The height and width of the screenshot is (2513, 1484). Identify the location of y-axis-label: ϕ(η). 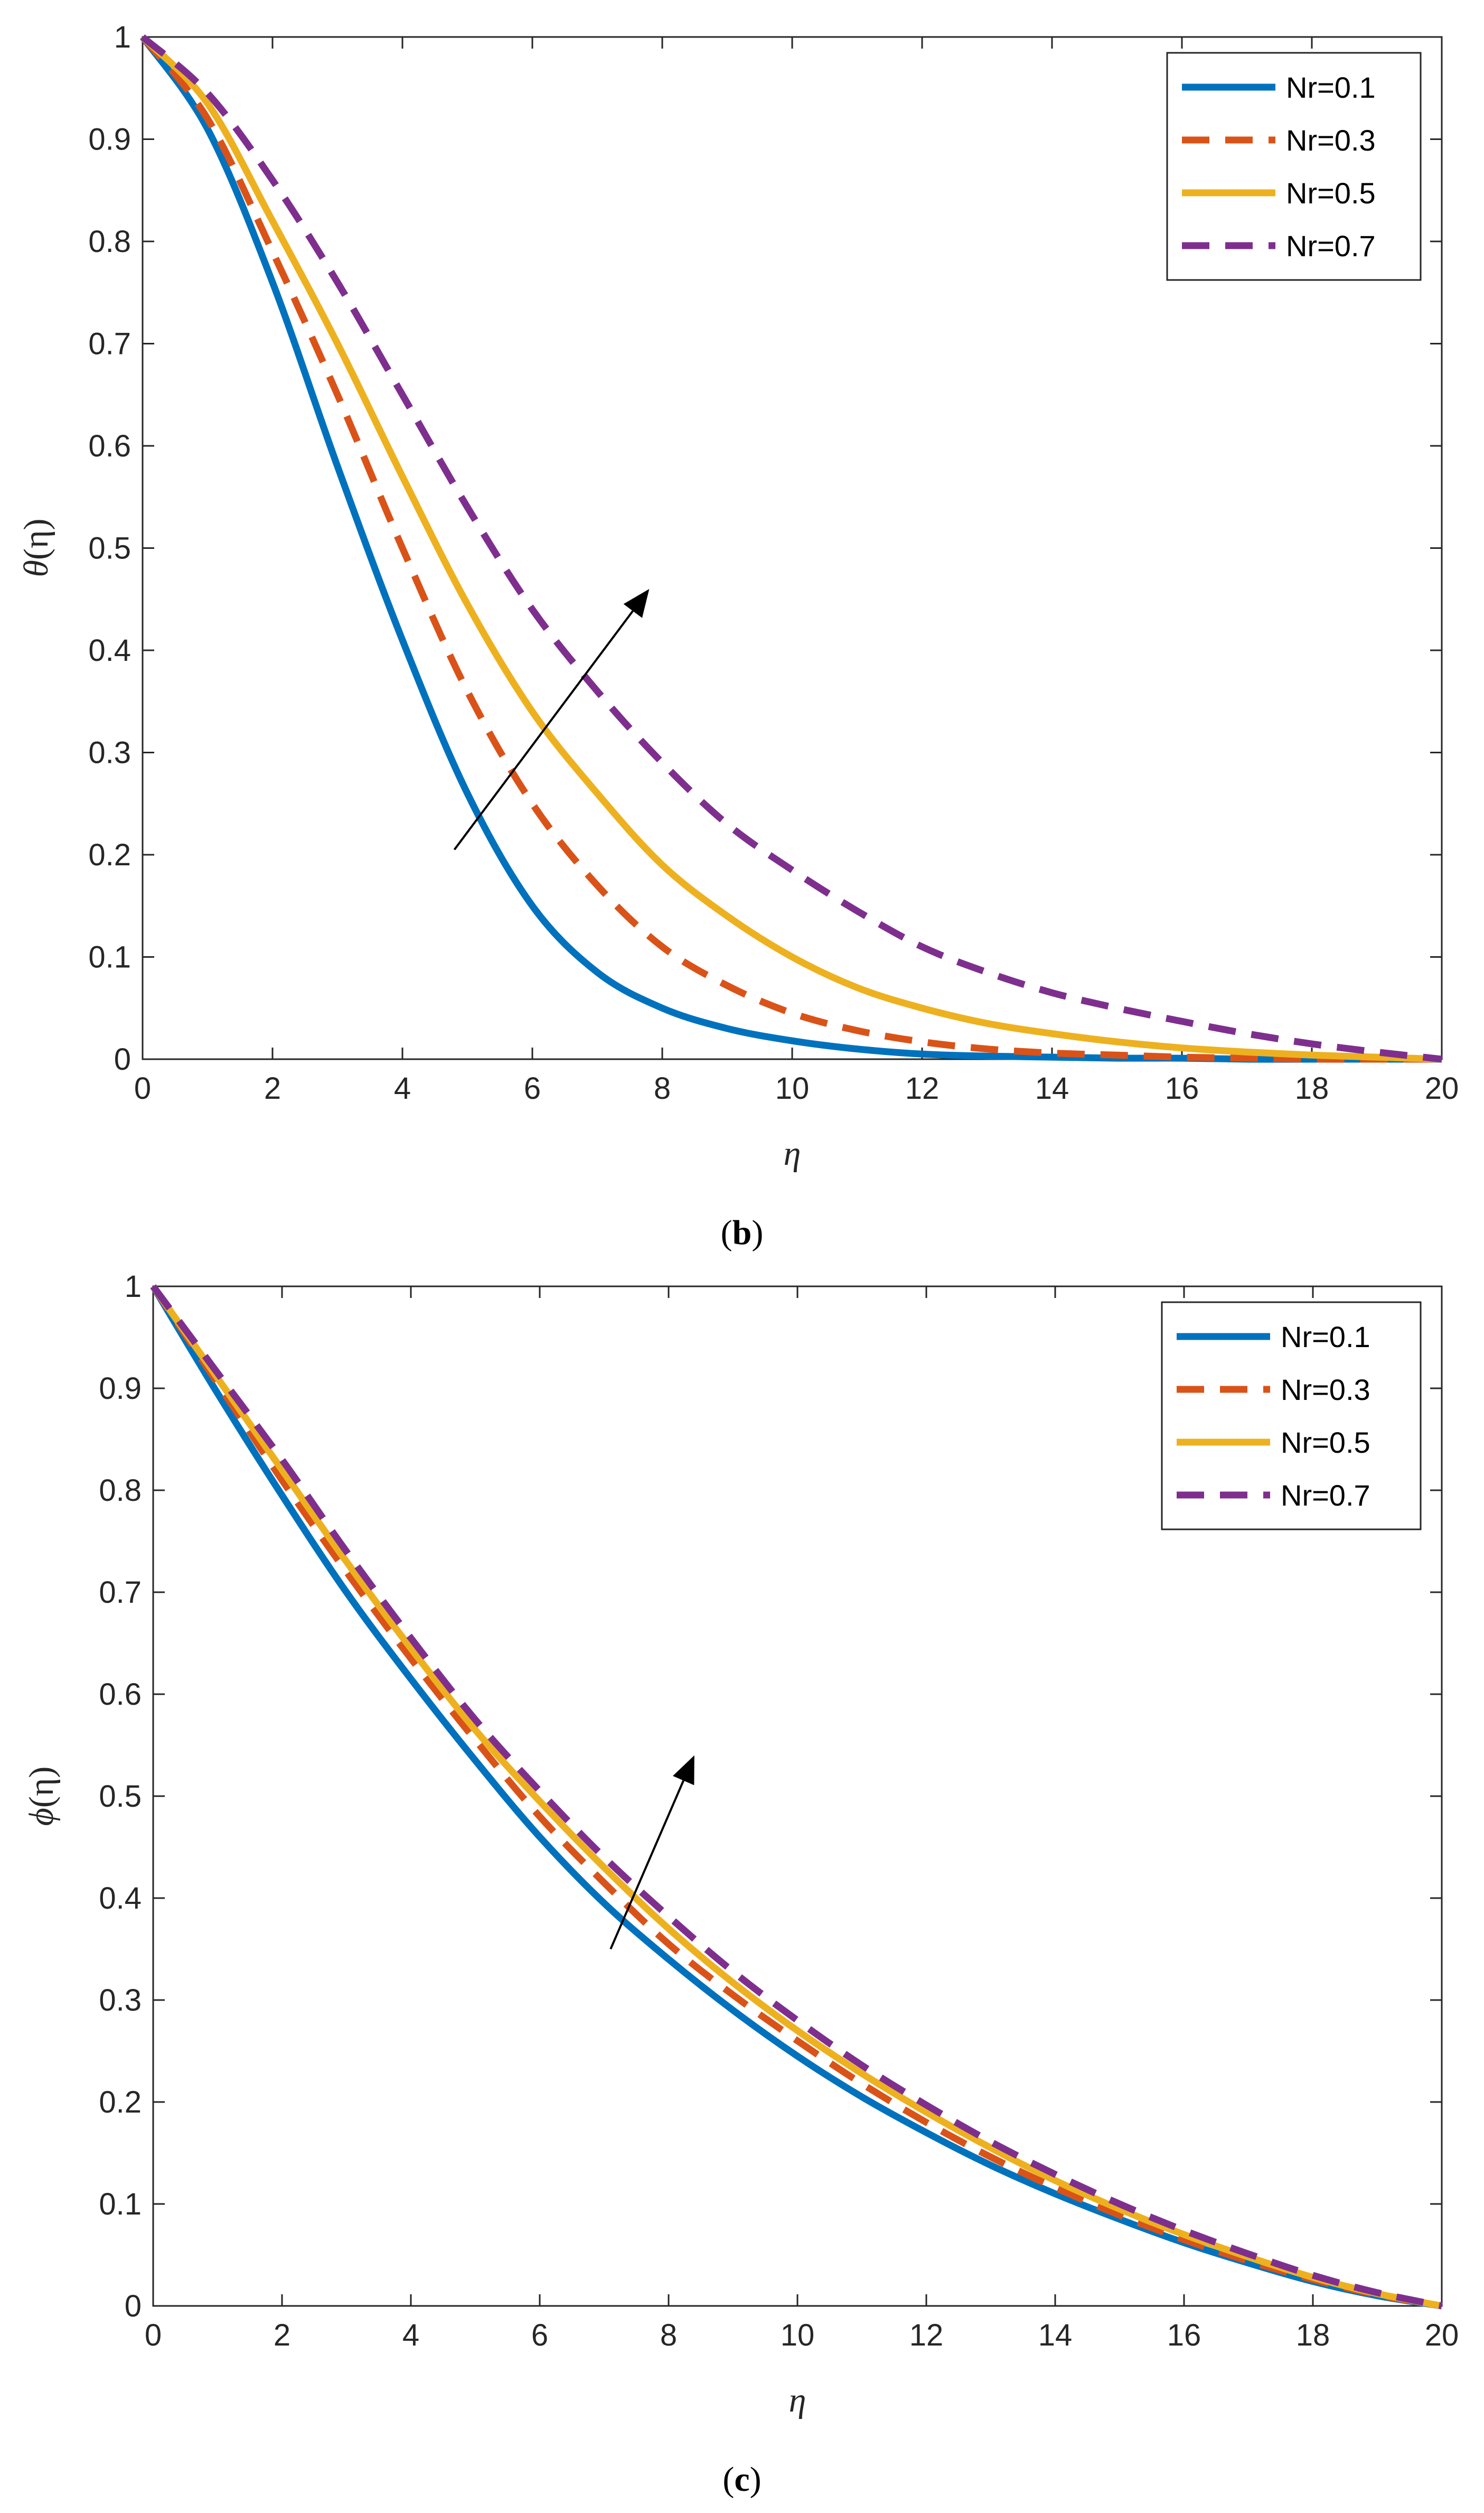
(42, 1797).